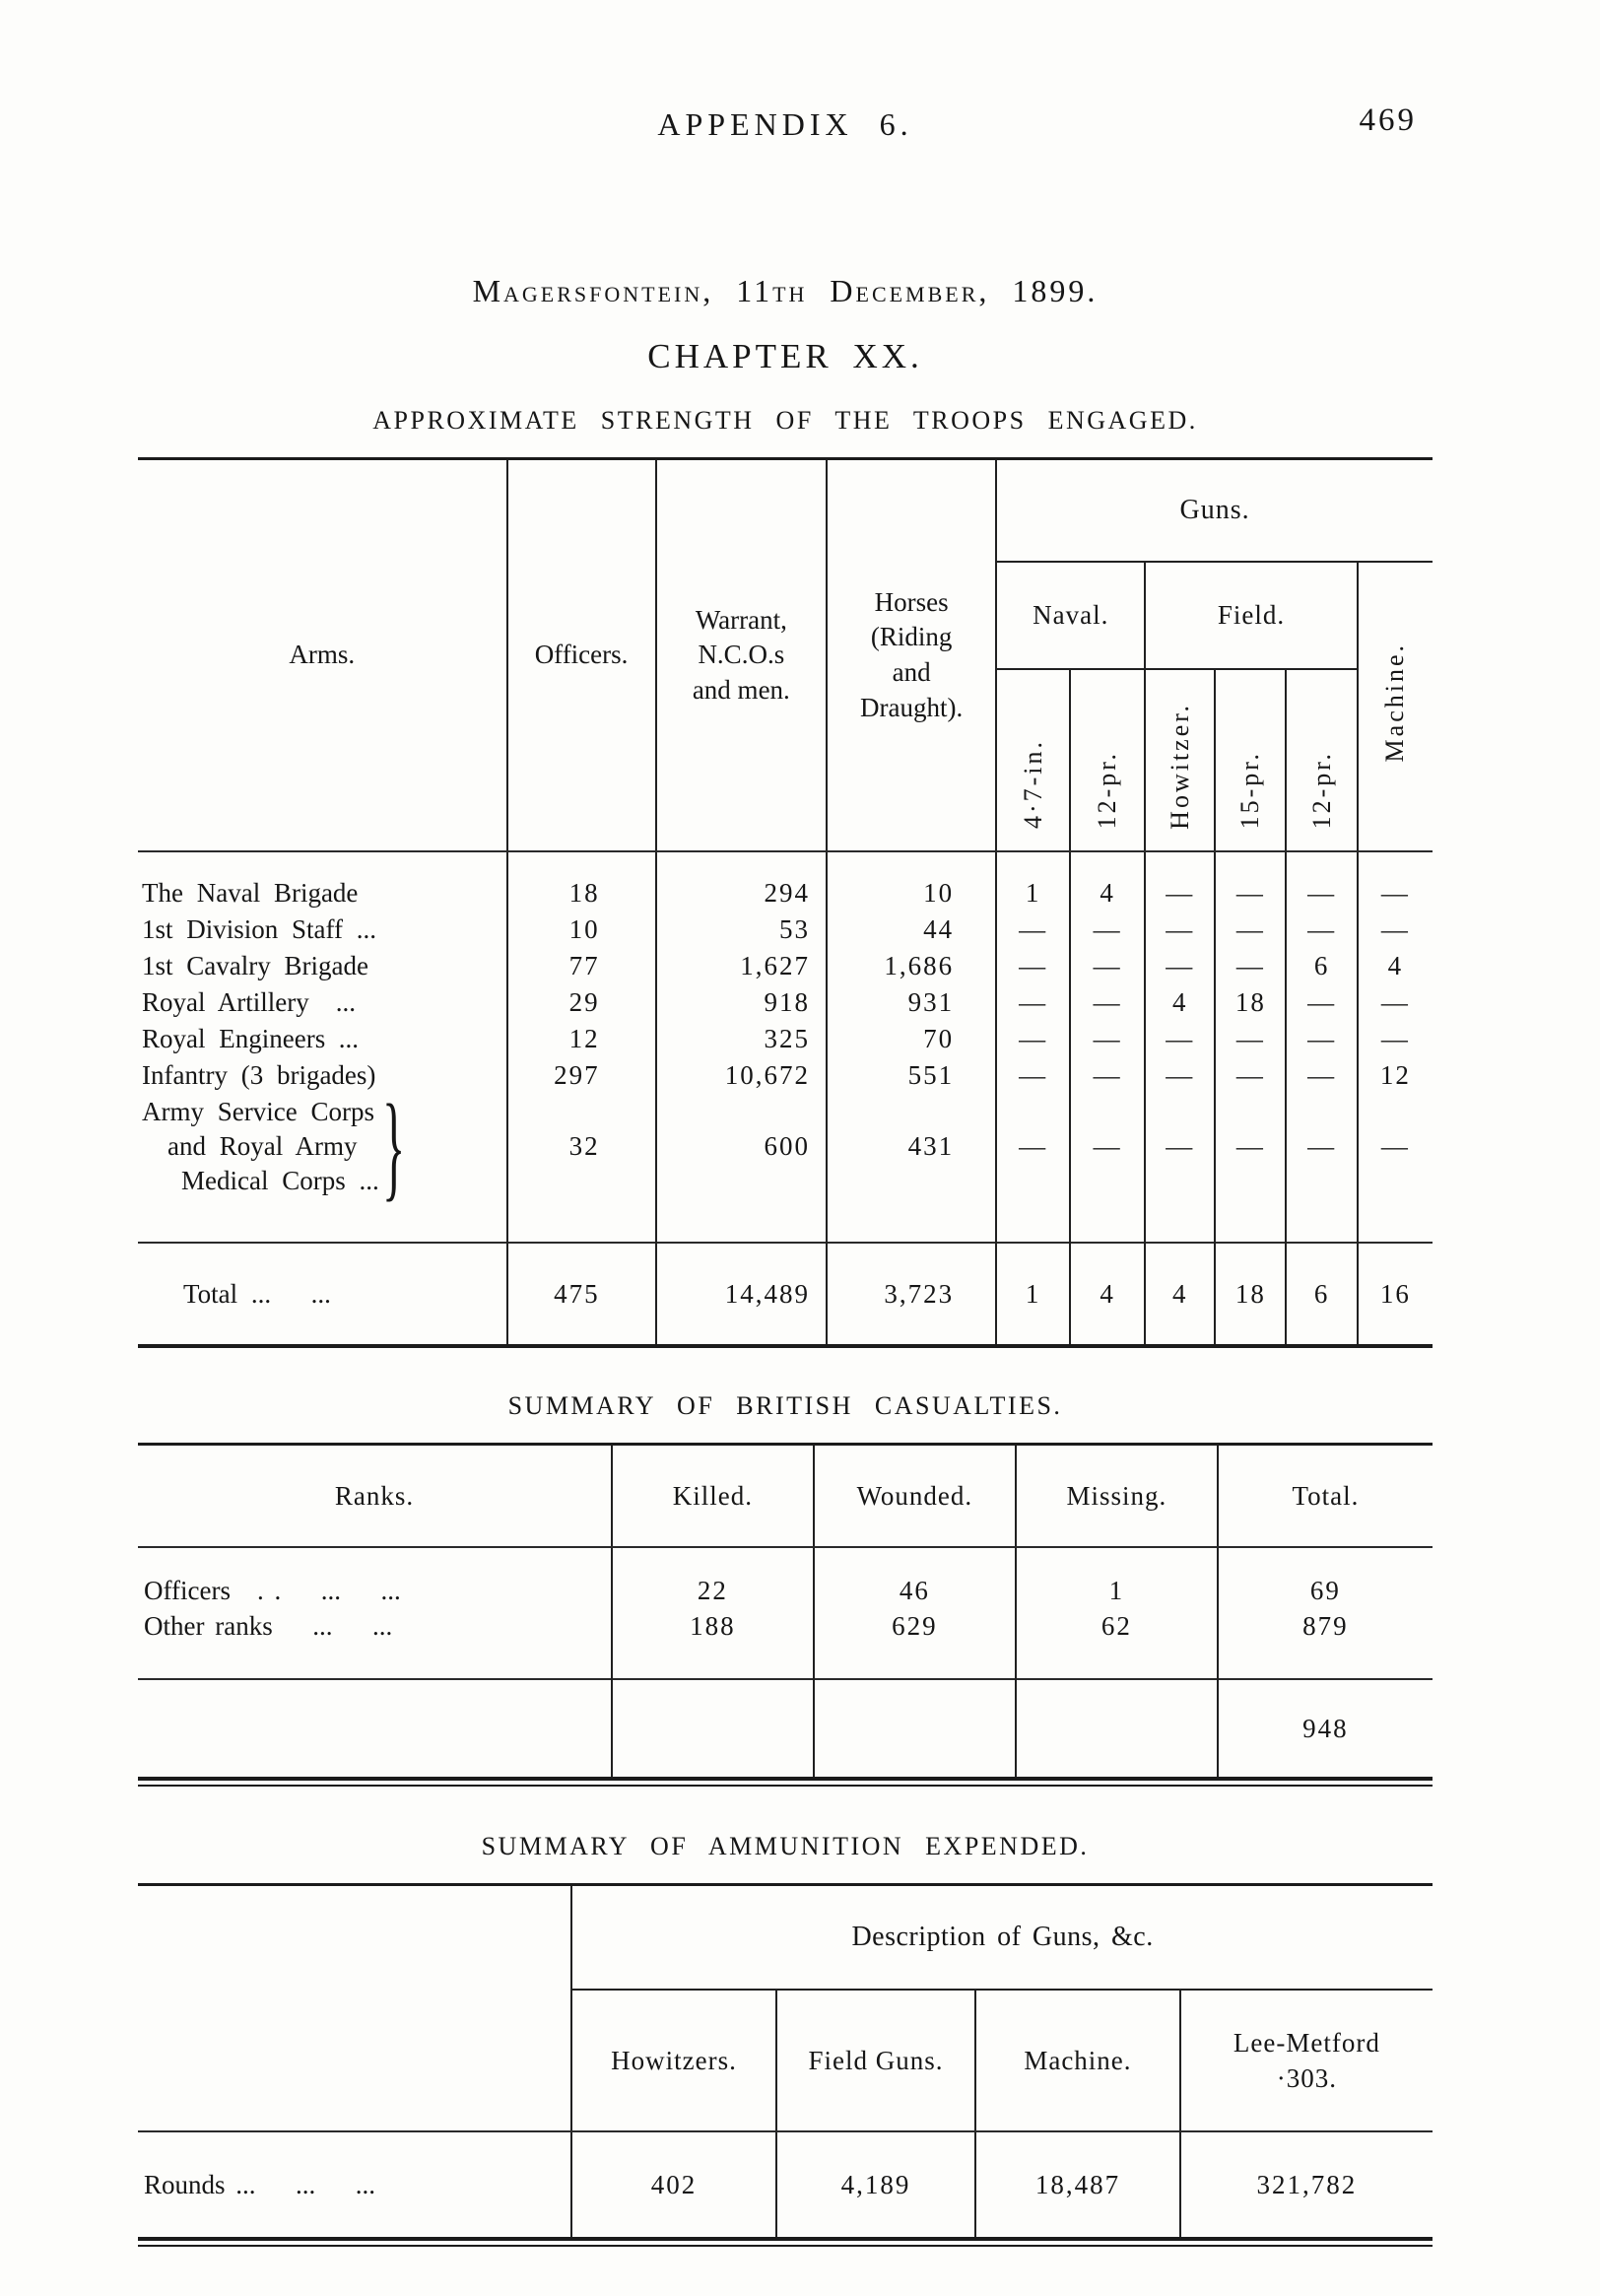 Image resolution: width=1600 pixels, height=2296 pixels. Describe the element at coordinates (322, 655) in the screenshot. I see `col-header-arms: Arms.` at that location.